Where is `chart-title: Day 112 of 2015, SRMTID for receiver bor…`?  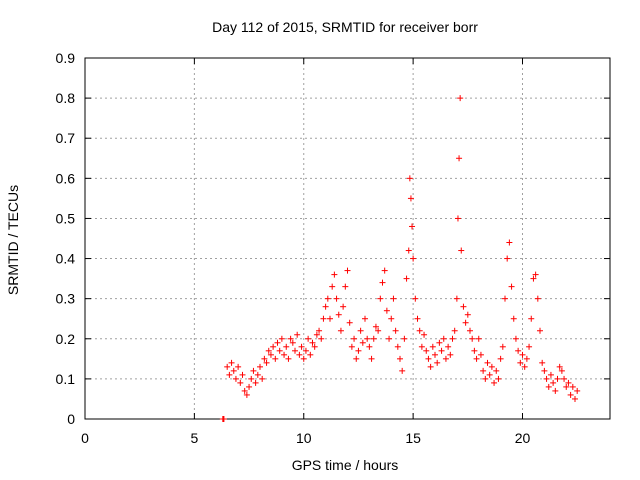 chart-title: Day 112 of 2015, SRMTID for receiver bor… is located at coordinates (345, 27).